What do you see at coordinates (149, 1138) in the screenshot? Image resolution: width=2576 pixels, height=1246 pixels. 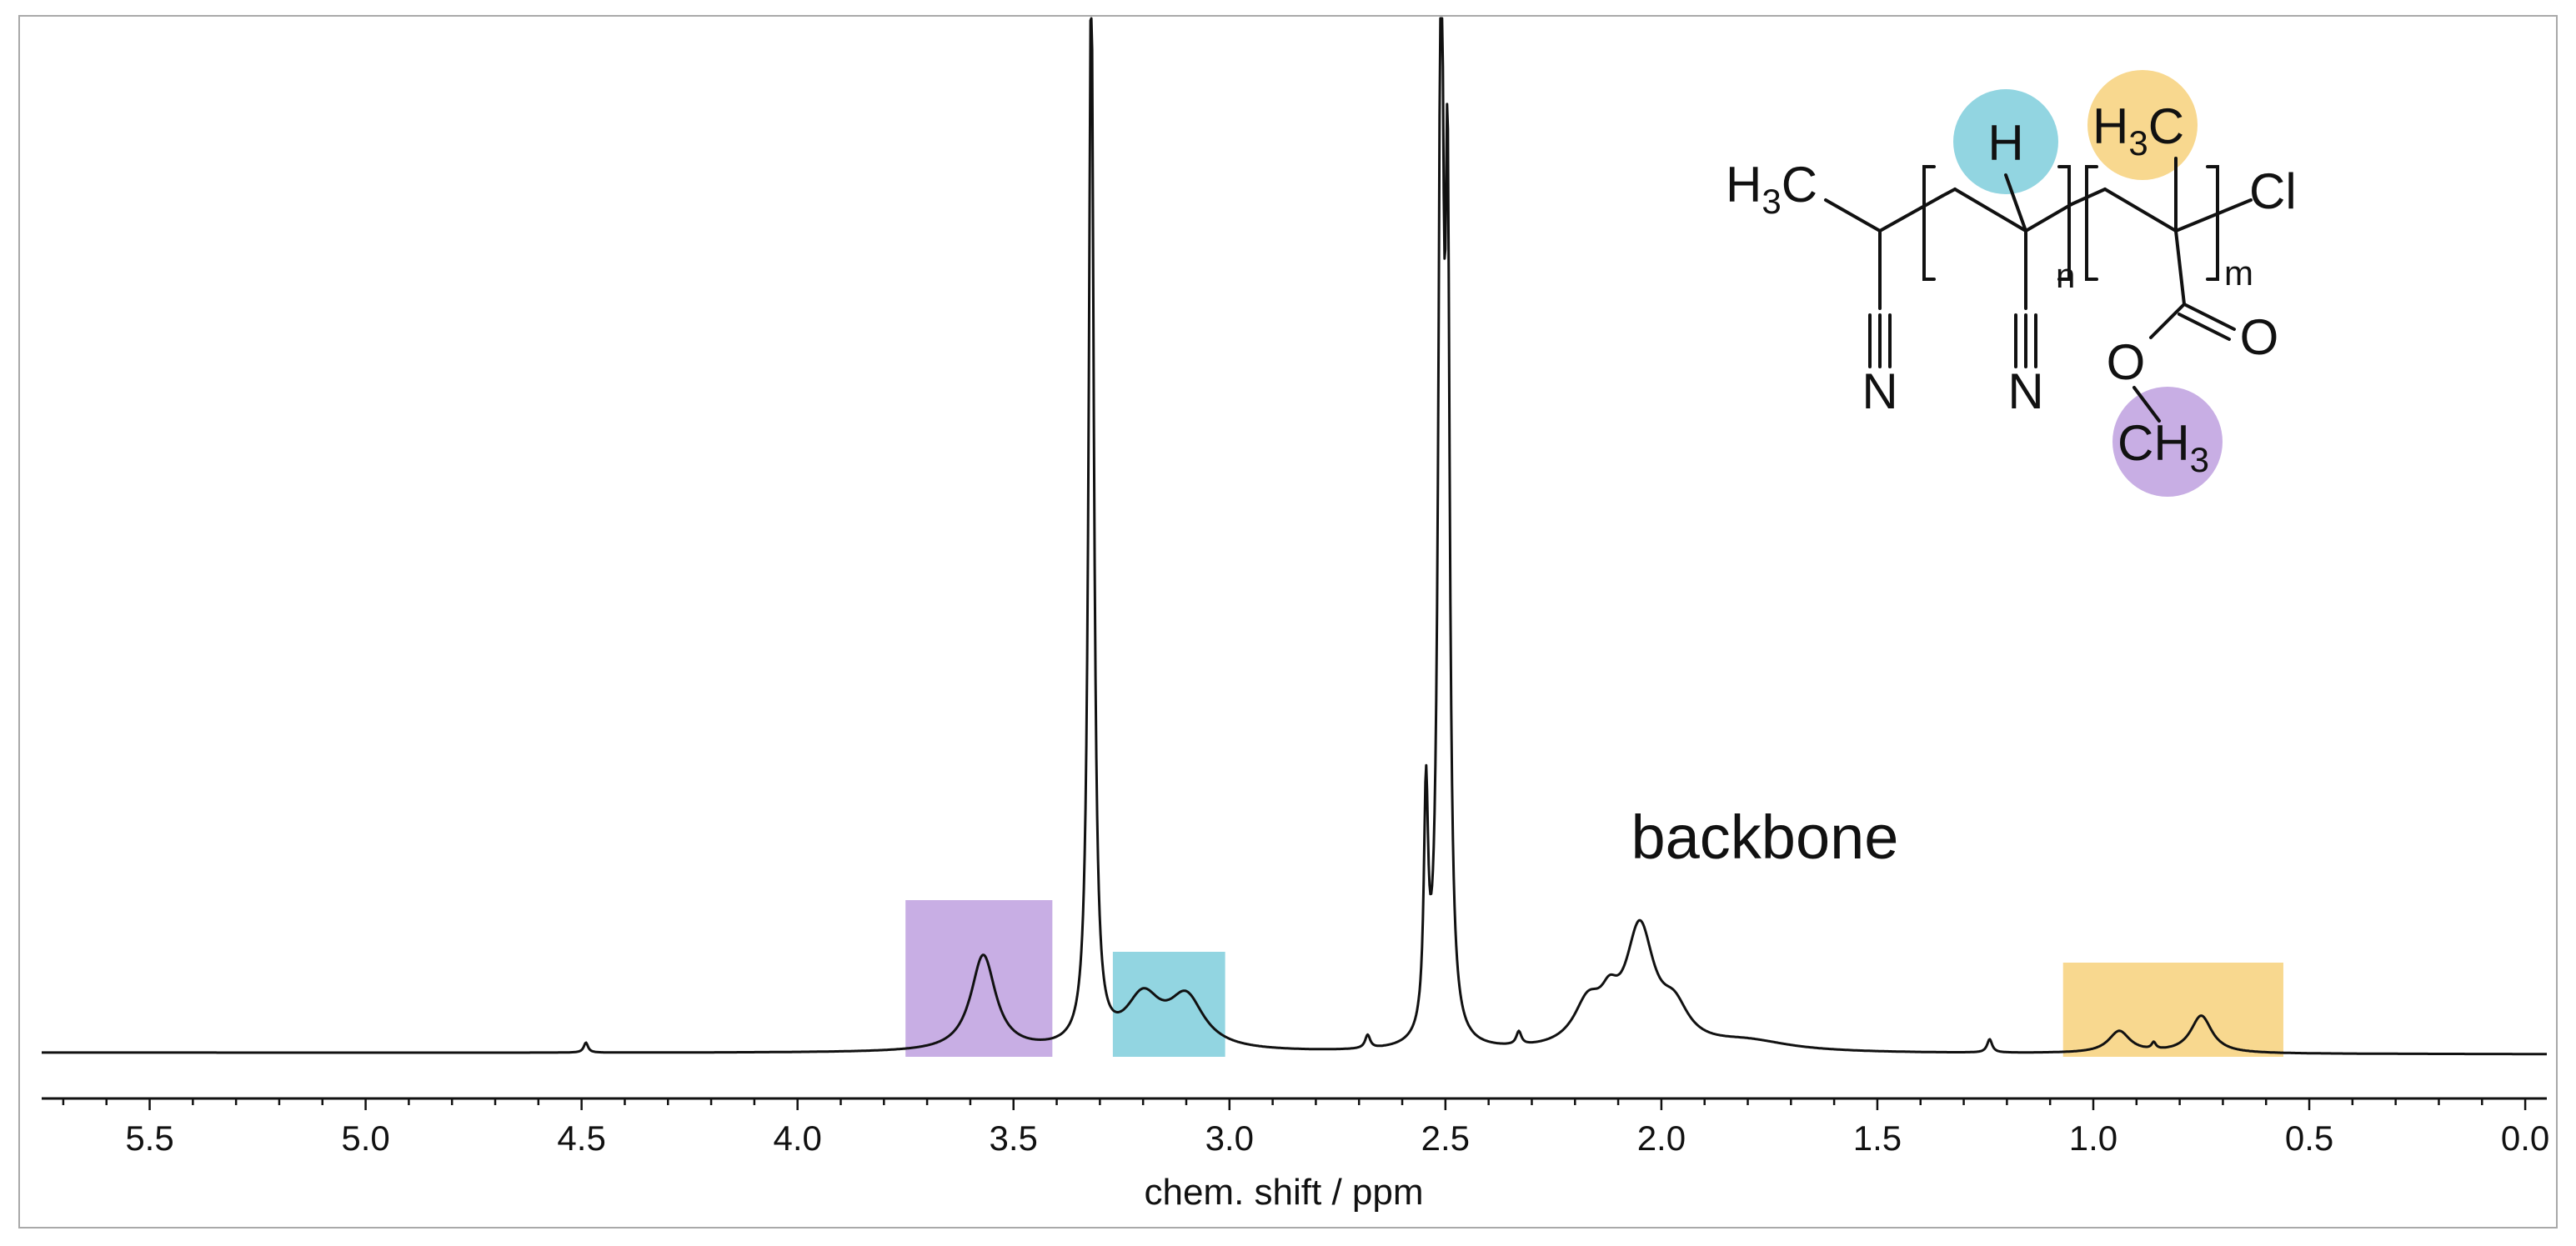 I see `x-tick-label: 5.5` at bounding box center [149, 1138].